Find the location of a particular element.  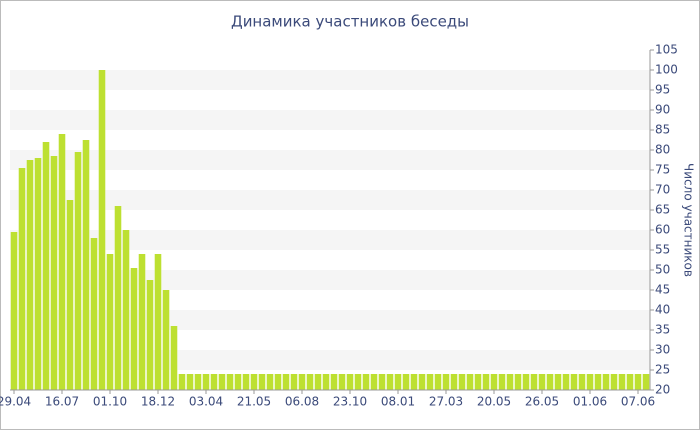

y-tick-label: 95 is located at coordinates (662, 90).